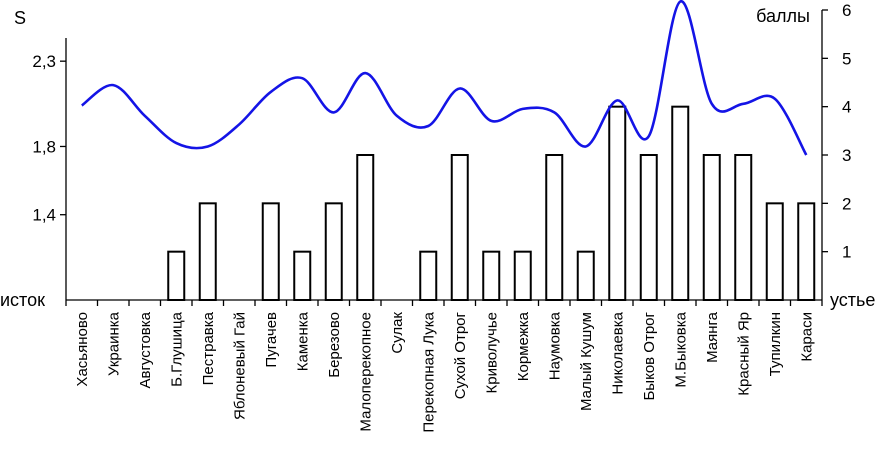 This screenshot has width=886, height=457. What do you see at coordinates (846, 10) in the screenshot?
I see `right-tick-label: 6` at bounding box center [846, 10].